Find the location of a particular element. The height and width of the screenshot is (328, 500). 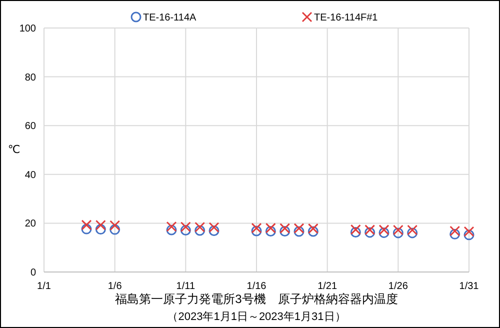

y-tick-label: 60 is located at coordinates (30, 126).